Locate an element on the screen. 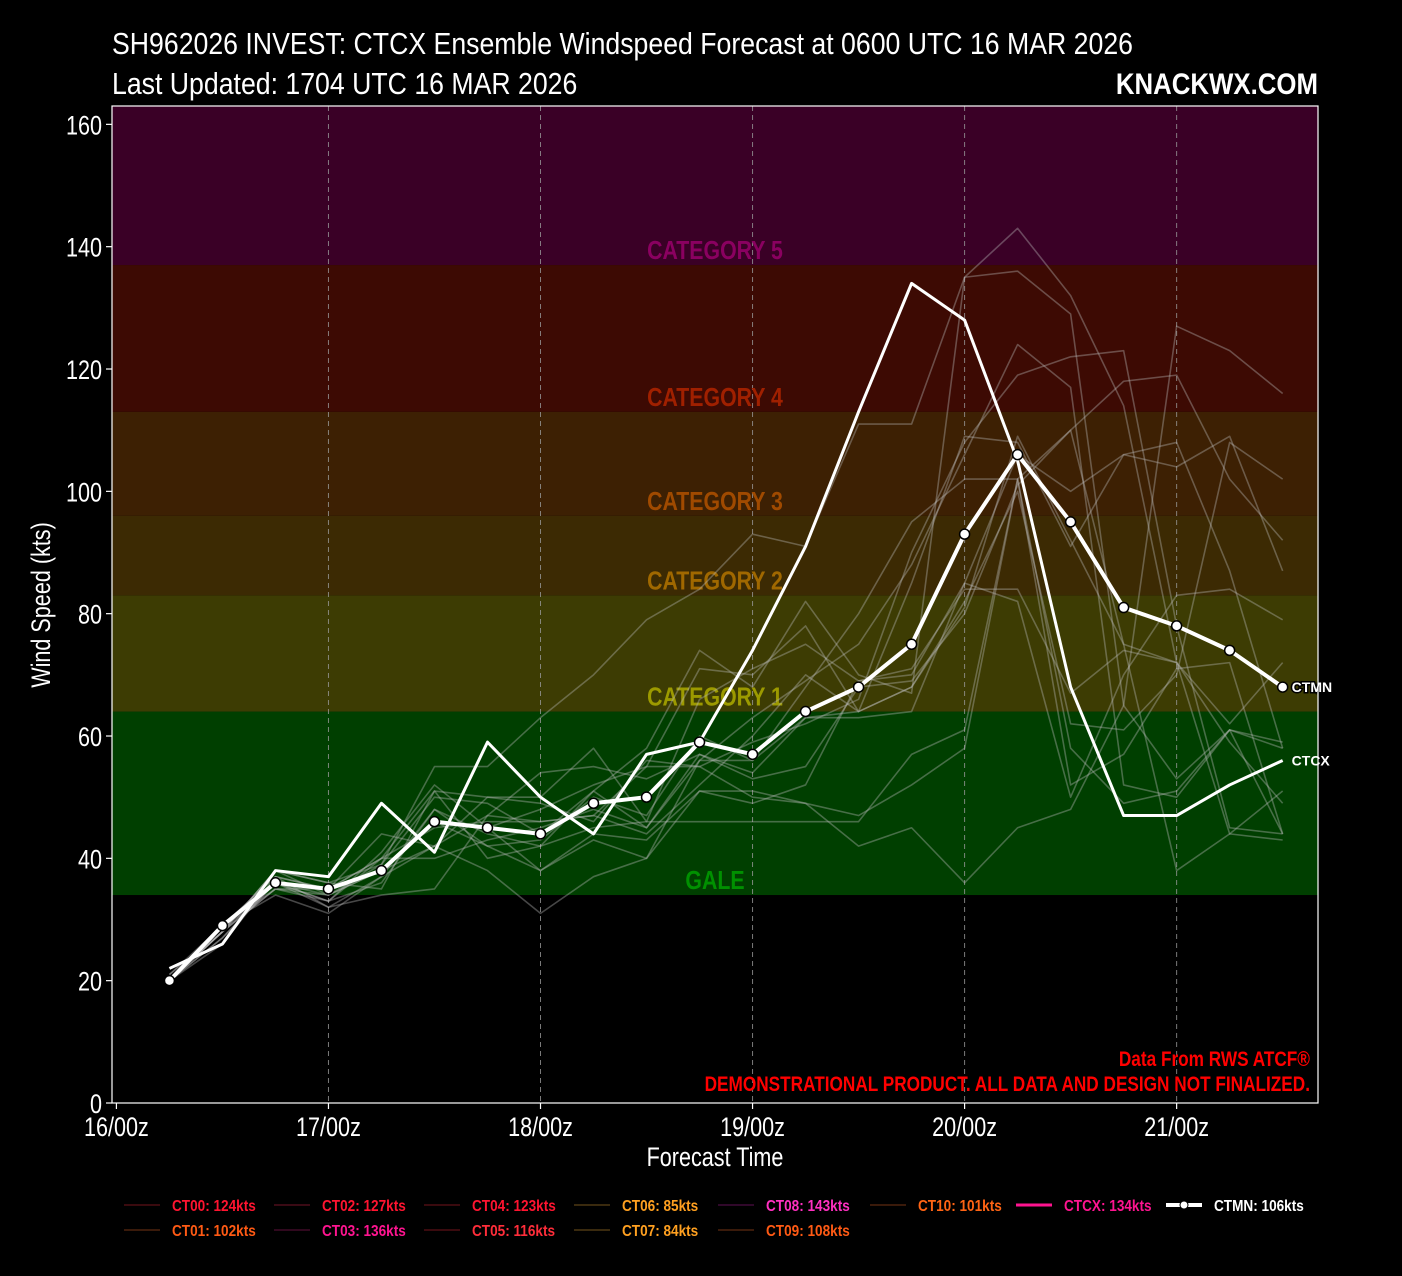 The image size is (1402, 1276). source-note: Data From RWS ATCF® is located at coordinates (1214, 1060).